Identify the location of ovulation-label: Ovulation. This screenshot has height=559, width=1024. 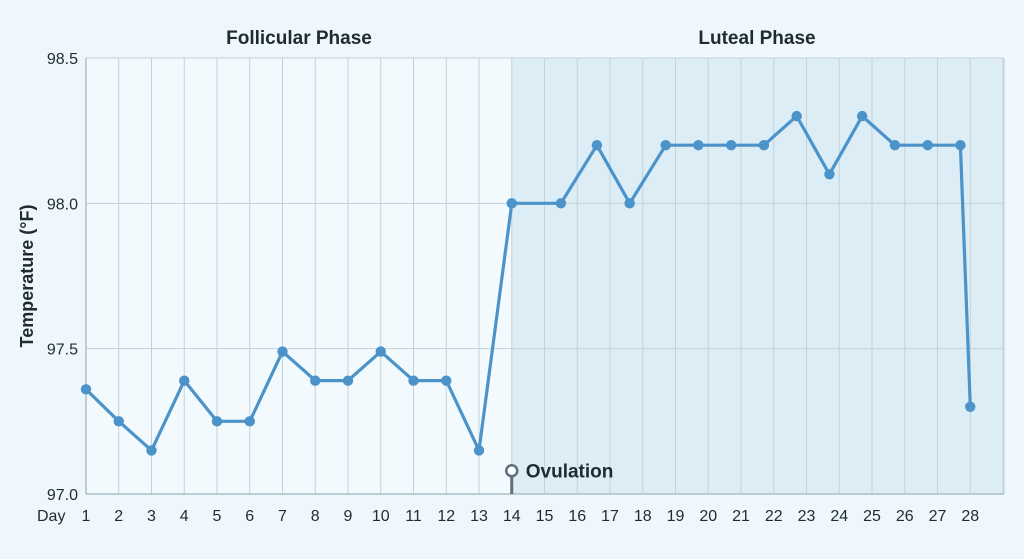
(570, 472).